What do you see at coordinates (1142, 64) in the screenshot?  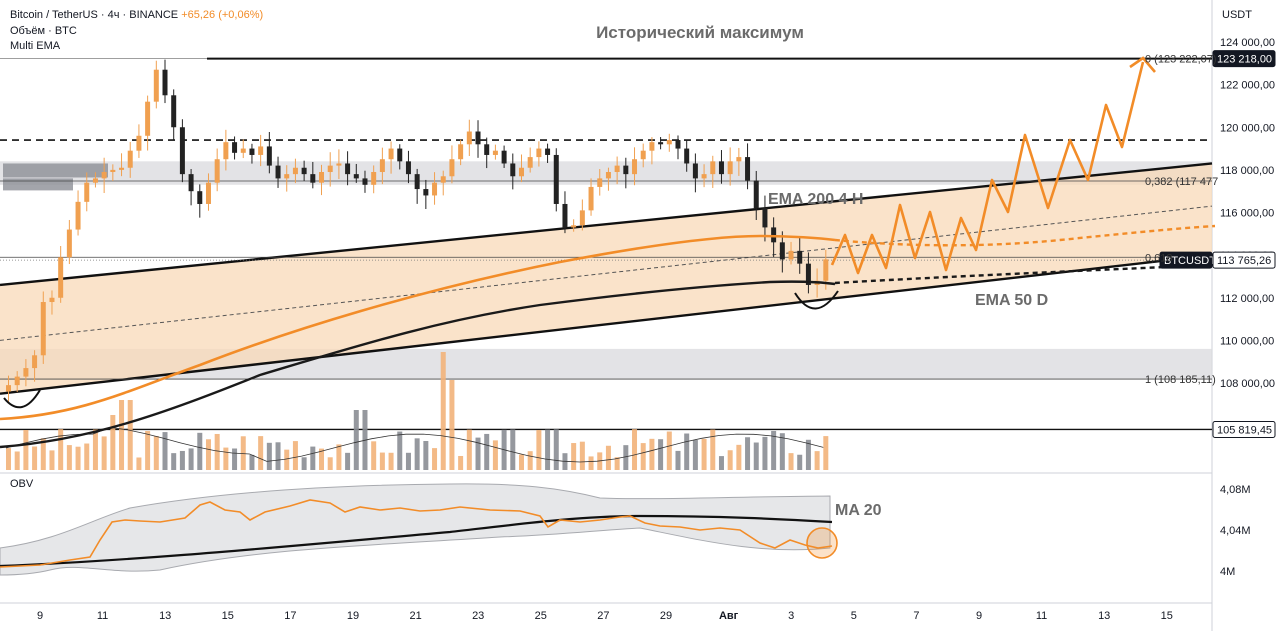 I see `projection-arrow-head` at bounding box center [1142, 64].